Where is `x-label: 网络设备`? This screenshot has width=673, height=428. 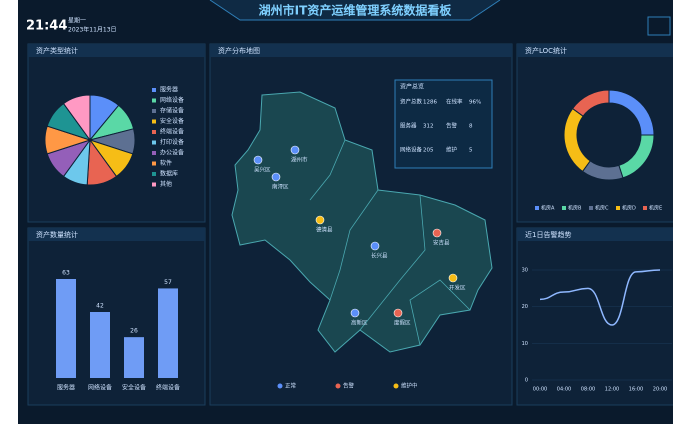 x-label: 网络设备 is located at coordinates (100, 388).